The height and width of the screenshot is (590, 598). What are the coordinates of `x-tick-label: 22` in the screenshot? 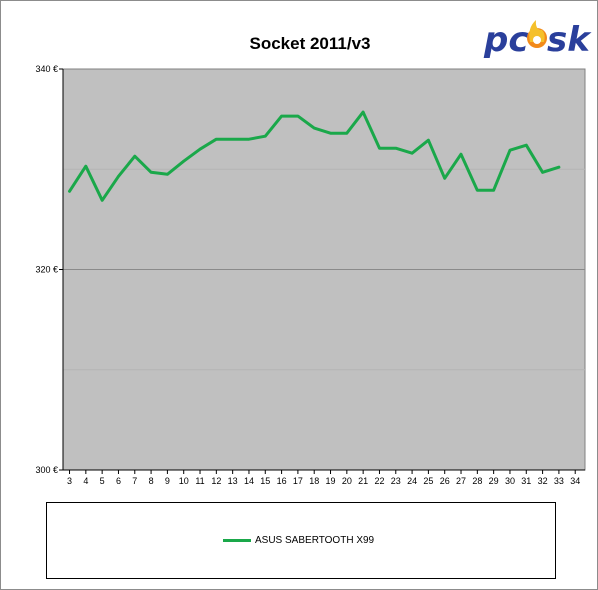 It's located at (379, 481).